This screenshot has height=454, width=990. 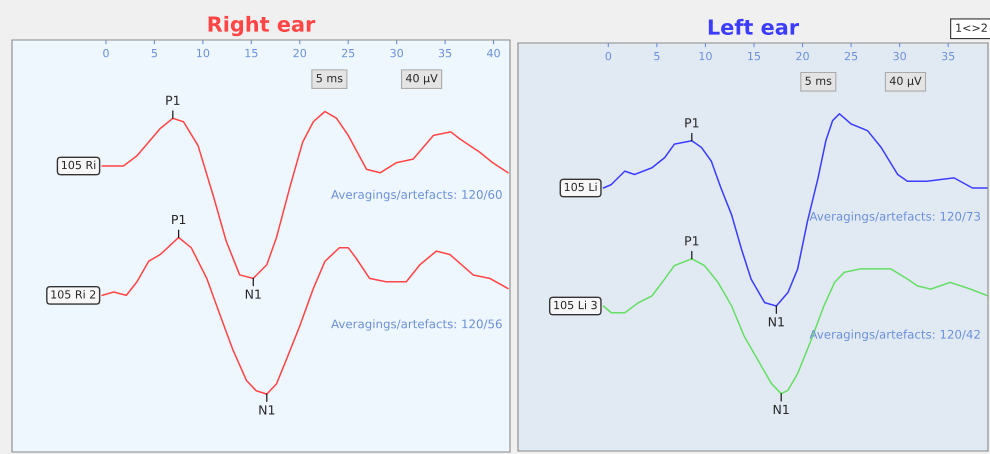 I want to click on annotation: Averagings/artefacts: 120/56, so click(x=416, y=325).